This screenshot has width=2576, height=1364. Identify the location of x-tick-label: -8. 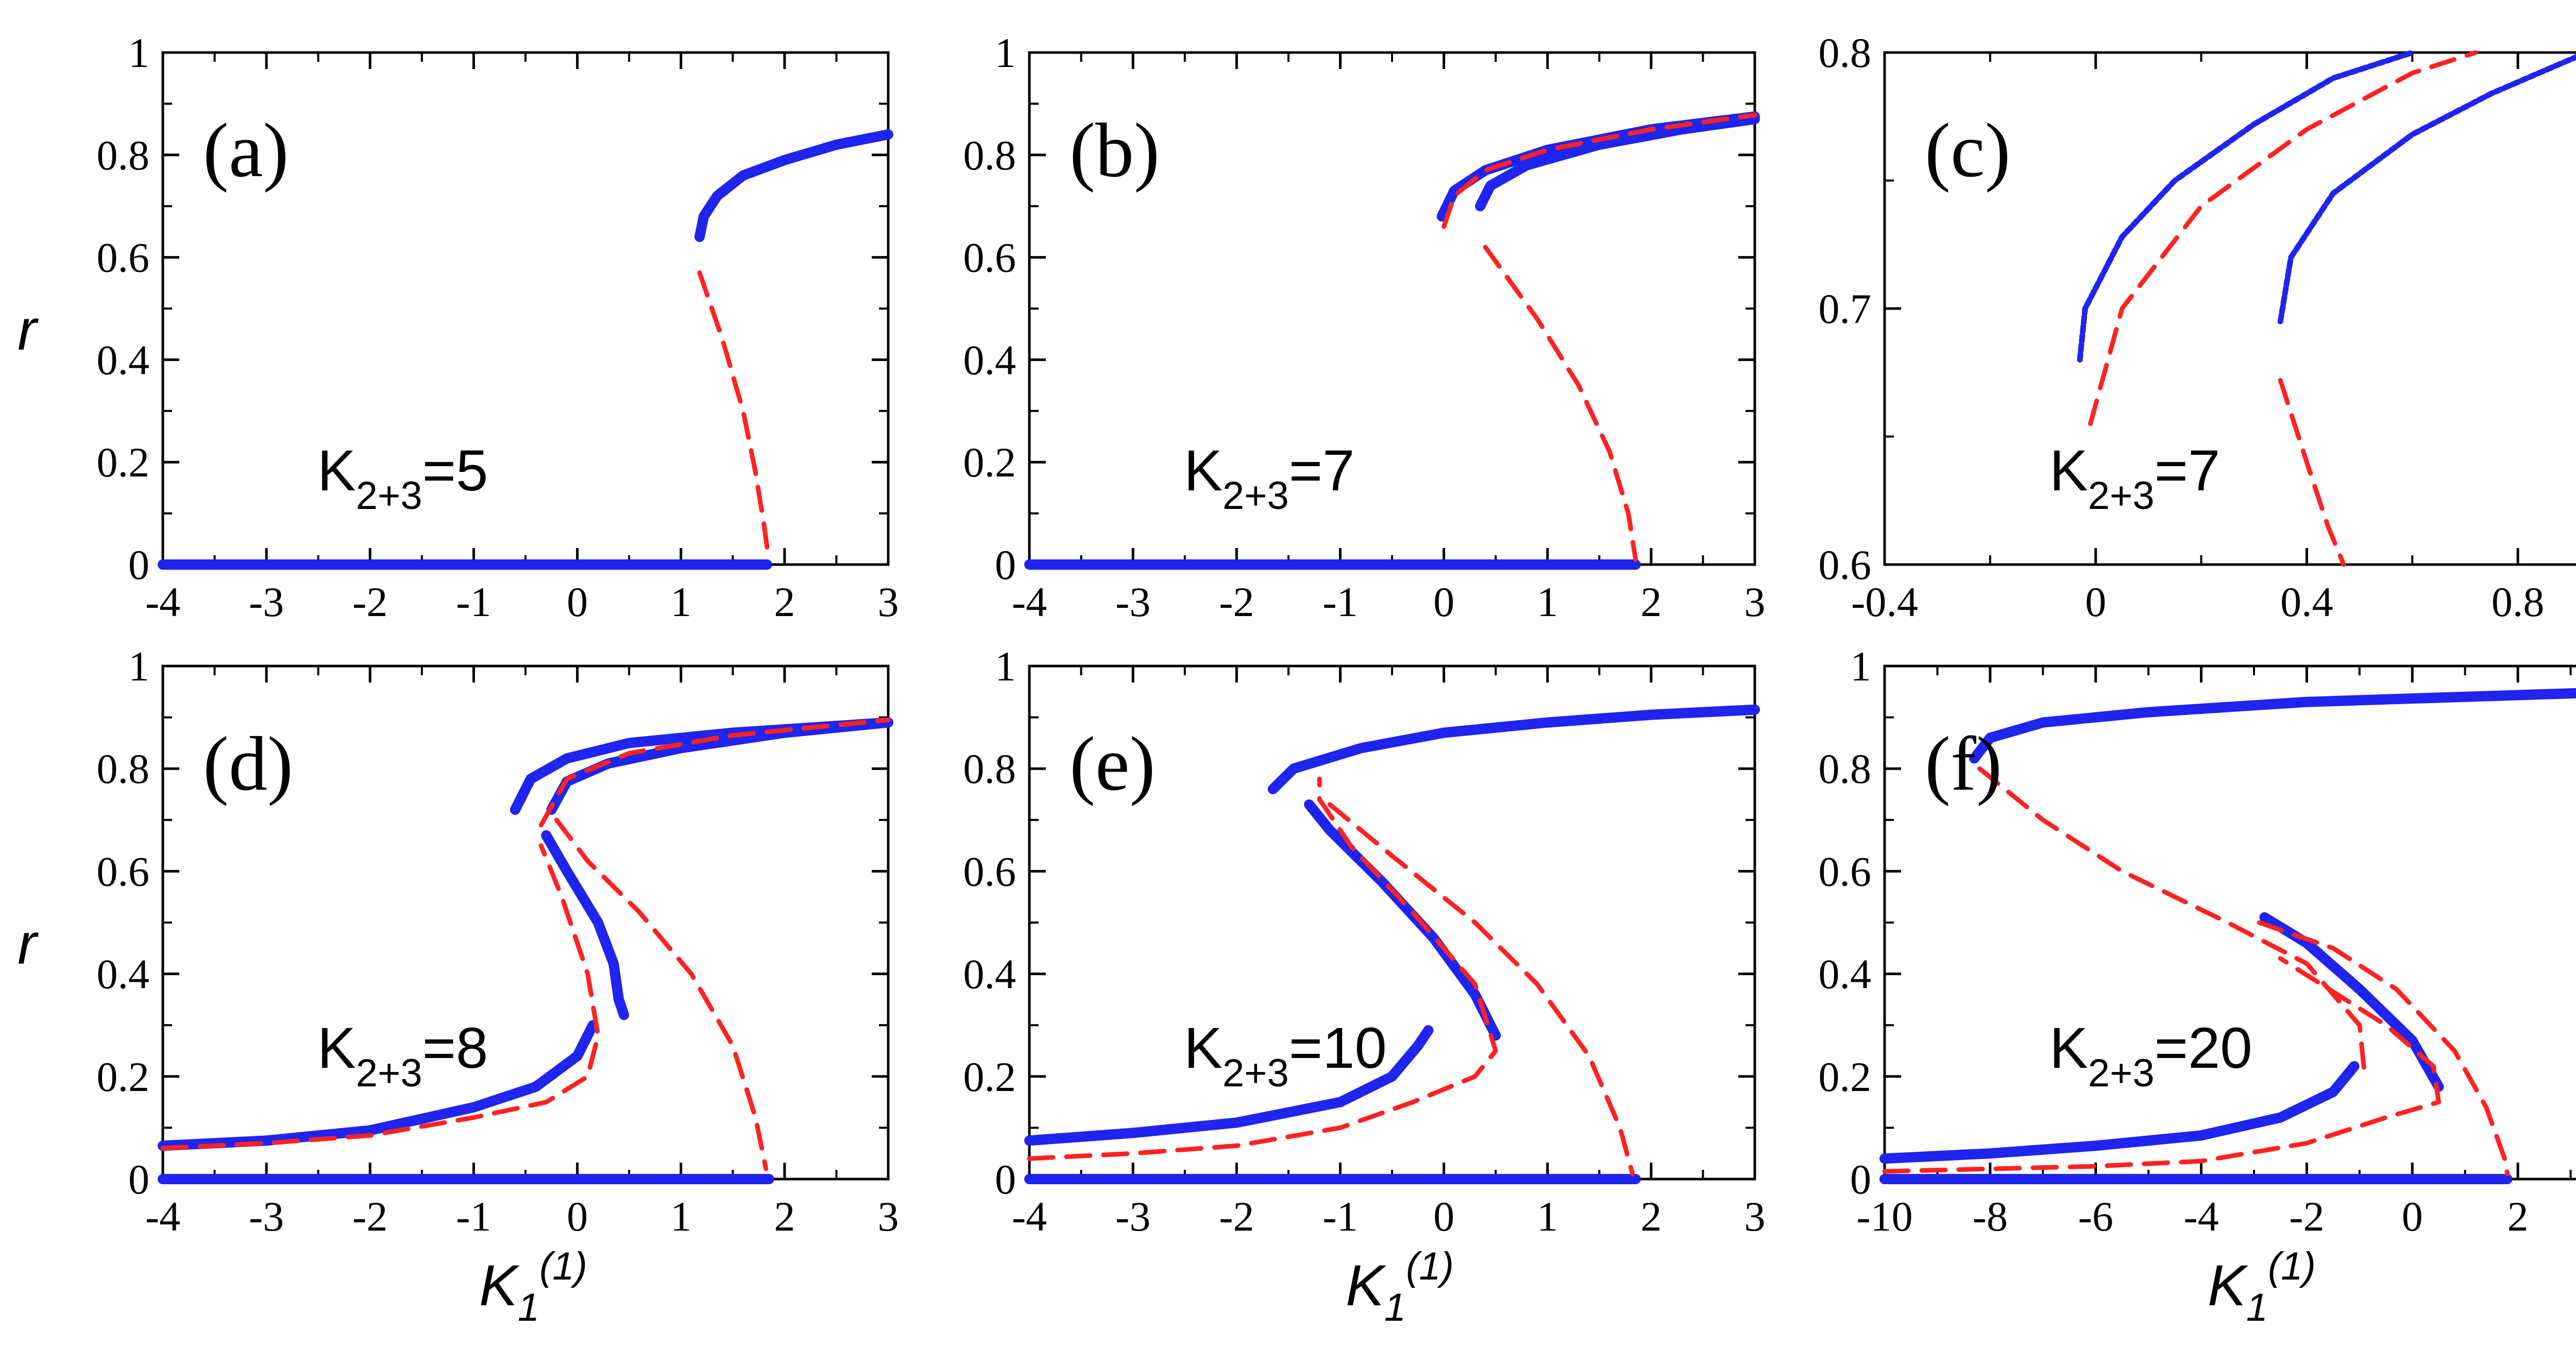
(1991, 1216).